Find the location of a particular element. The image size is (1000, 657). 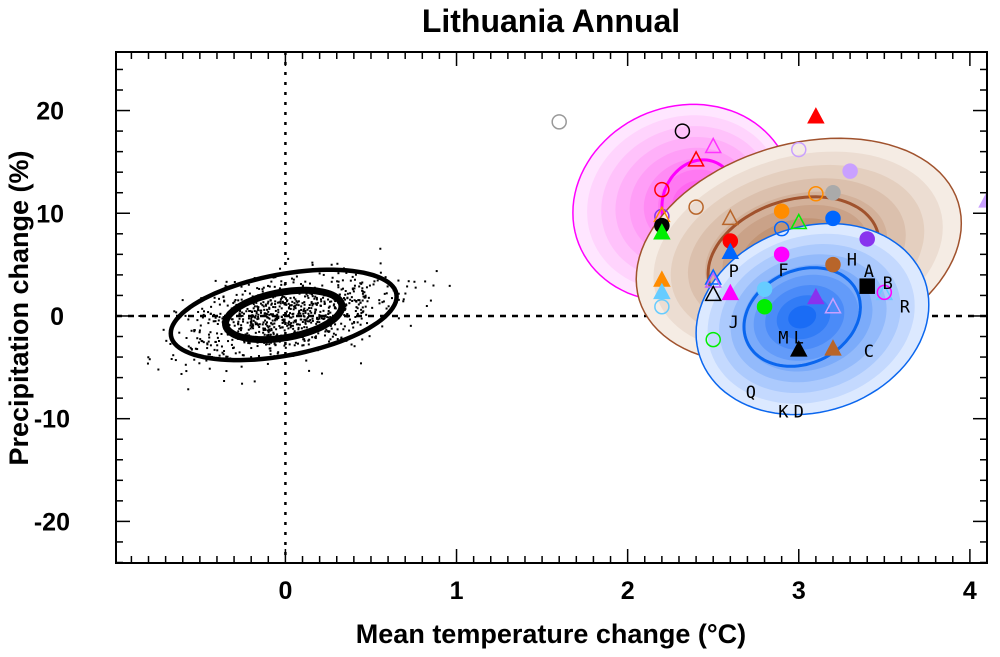

x-axis-label: Mean temperature change (°C) is located at coordinates (551, 634).